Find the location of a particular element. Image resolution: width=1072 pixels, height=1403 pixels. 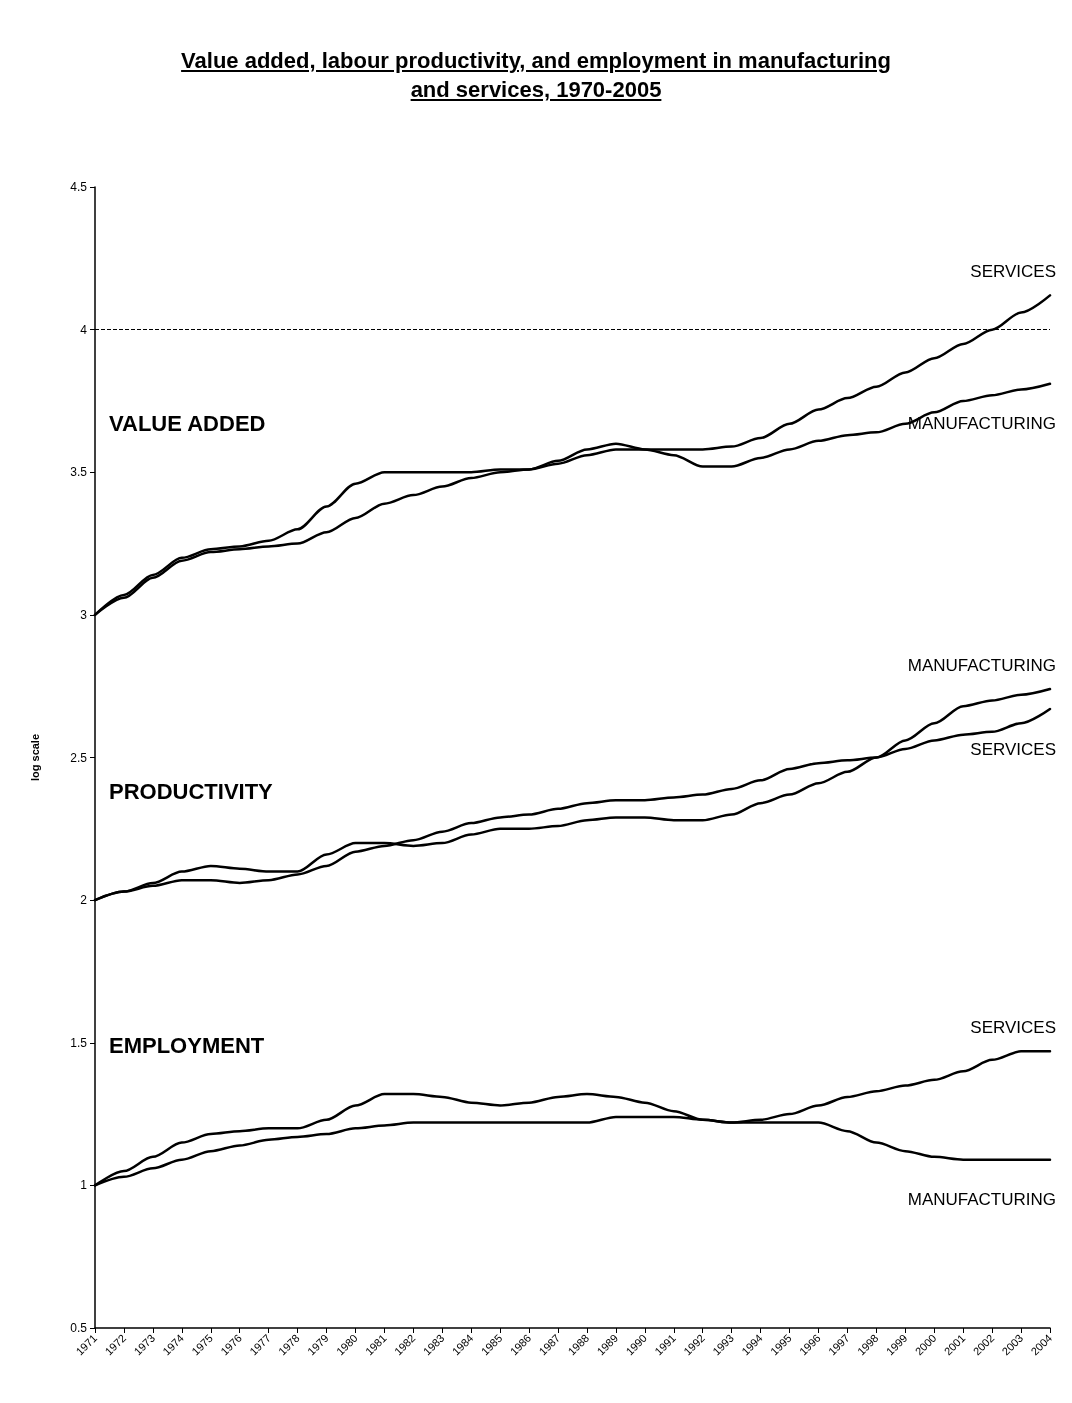

y-tick-label: 4.5 is located at coordinates (79, 187).